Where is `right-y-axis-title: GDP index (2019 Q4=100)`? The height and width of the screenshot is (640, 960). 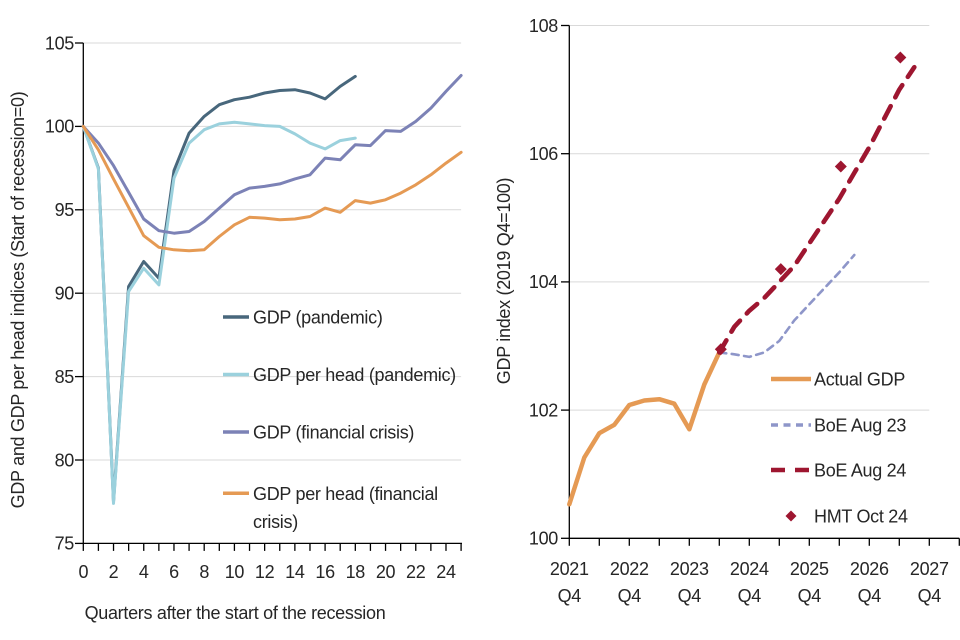
right-y-axis-title: GDP index (2019 Q4=100) is located at coordinates (504, 281).